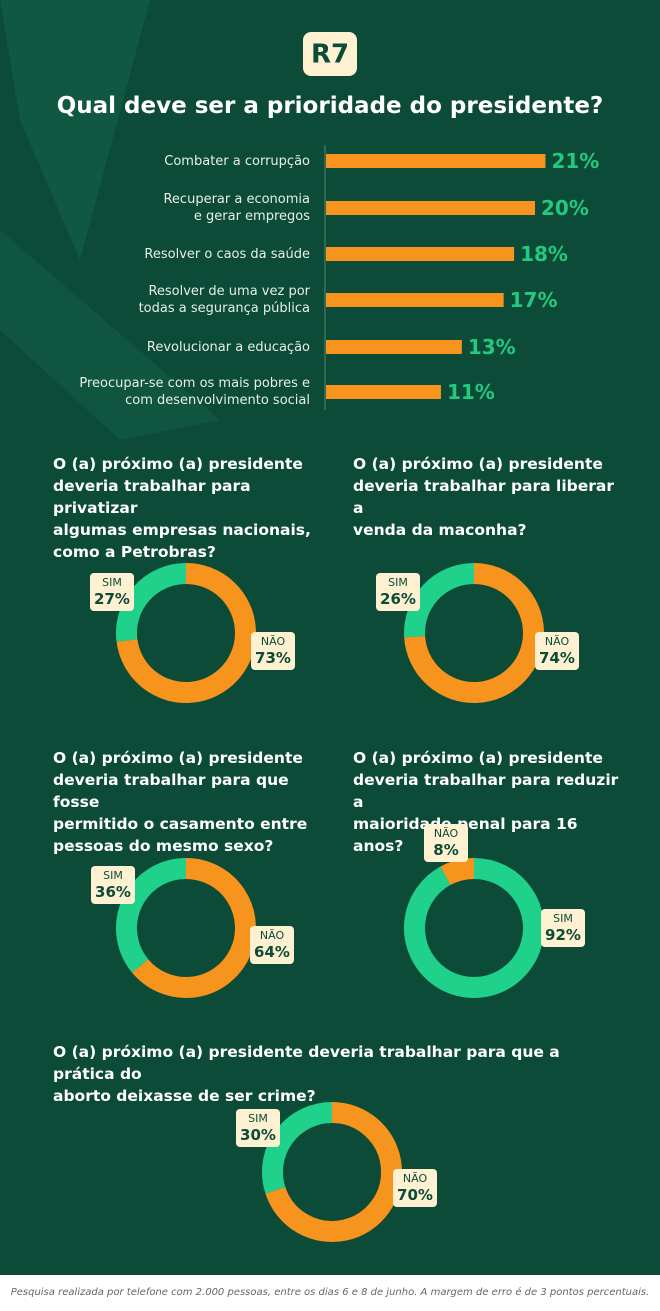 This screenshot has width=660, height=1311. I want to click on label-box: SIM 92%, so click(563, 928).